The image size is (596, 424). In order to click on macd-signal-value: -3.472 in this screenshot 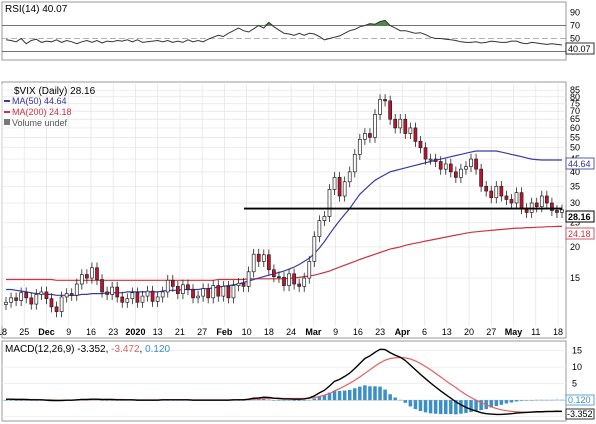, I will do `click(125, 349)`.